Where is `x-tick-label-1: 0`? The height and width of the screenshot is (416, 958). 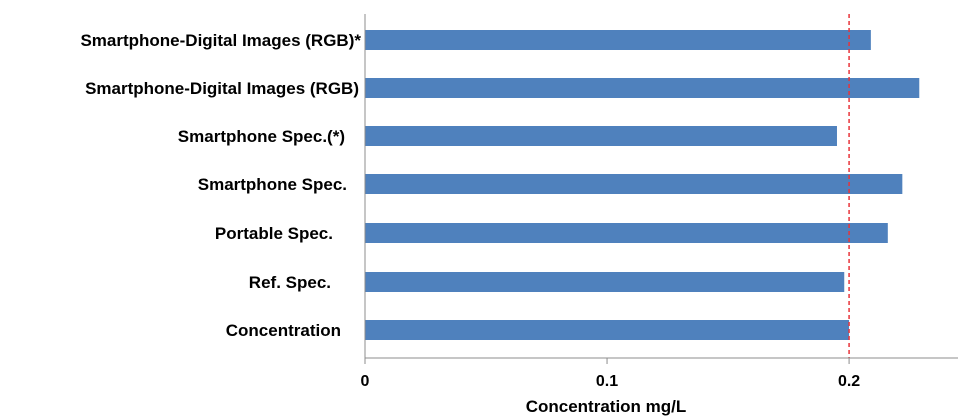 x-tick-label-1: 0 is located at coordinates (365, 381).